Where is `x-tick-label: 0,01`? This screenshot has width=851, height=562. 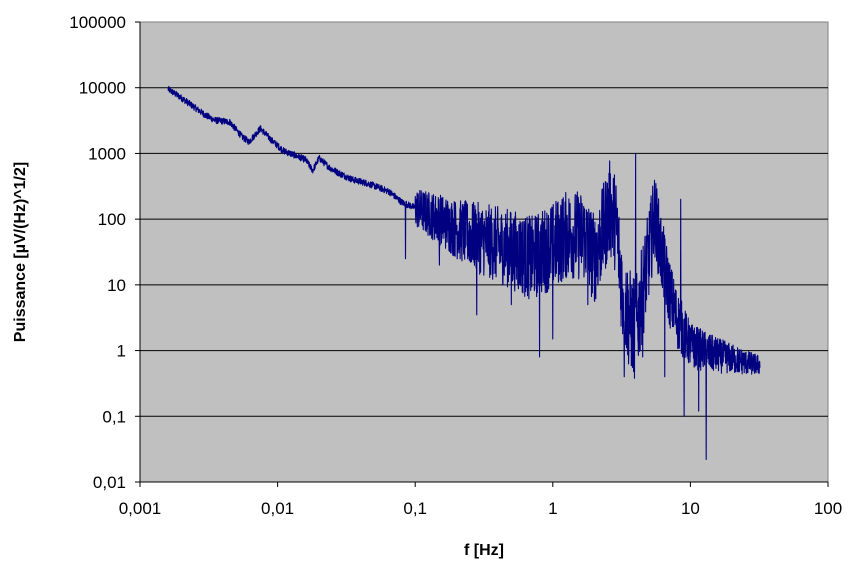
x-tick-label: 0,01 is located at coordinates (277, 508).